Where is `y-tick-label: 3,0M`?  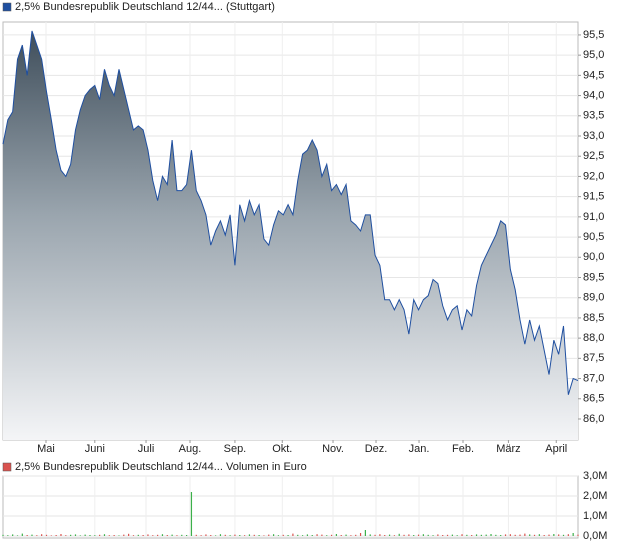 y-tick-label: 3,0M is located at coordinates (595, 476).